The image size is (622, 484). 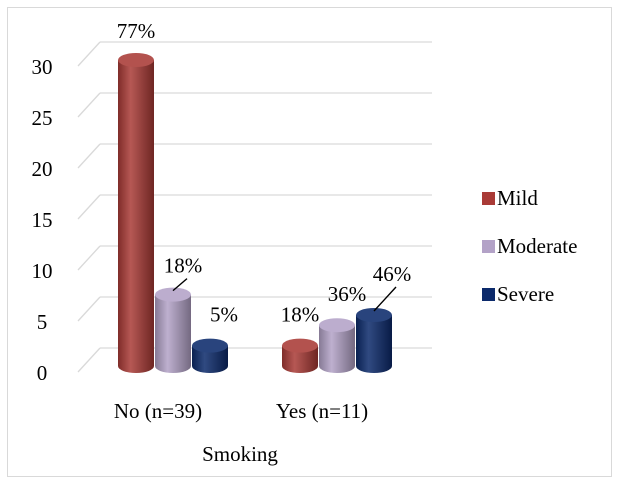 What do you see at coordinates (42, 67) in the screenshot?
I see `y-tick-label: 30` at bounding box center [42, 67].